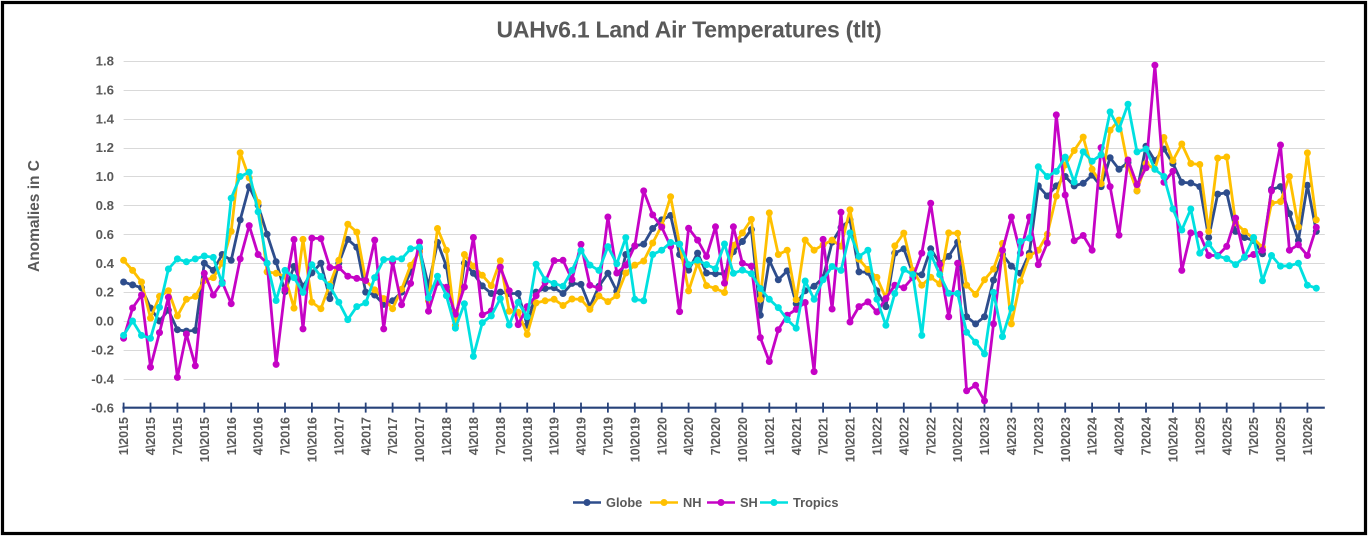  I want to click on svg-text: 10\2024, so click(1174, 439).